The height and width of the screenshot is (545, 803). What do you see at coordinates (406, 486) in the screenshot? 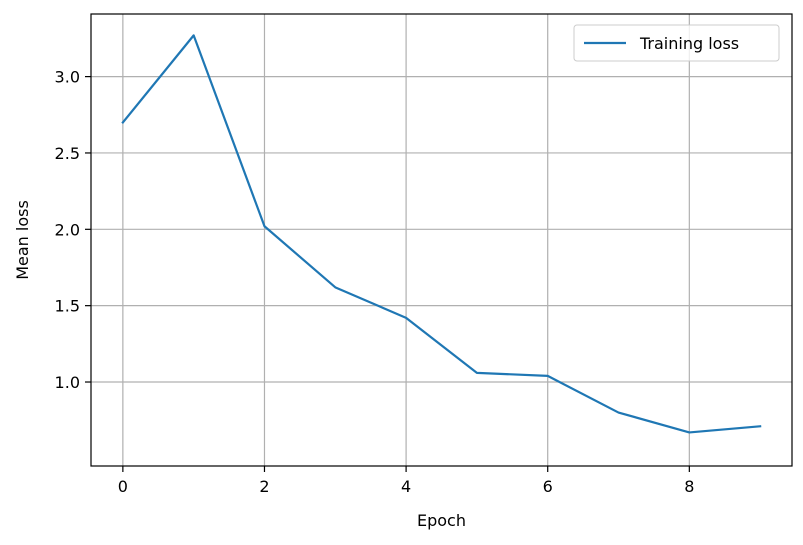
I see `x-tick-label: 4` at bounding box center [406, 486].